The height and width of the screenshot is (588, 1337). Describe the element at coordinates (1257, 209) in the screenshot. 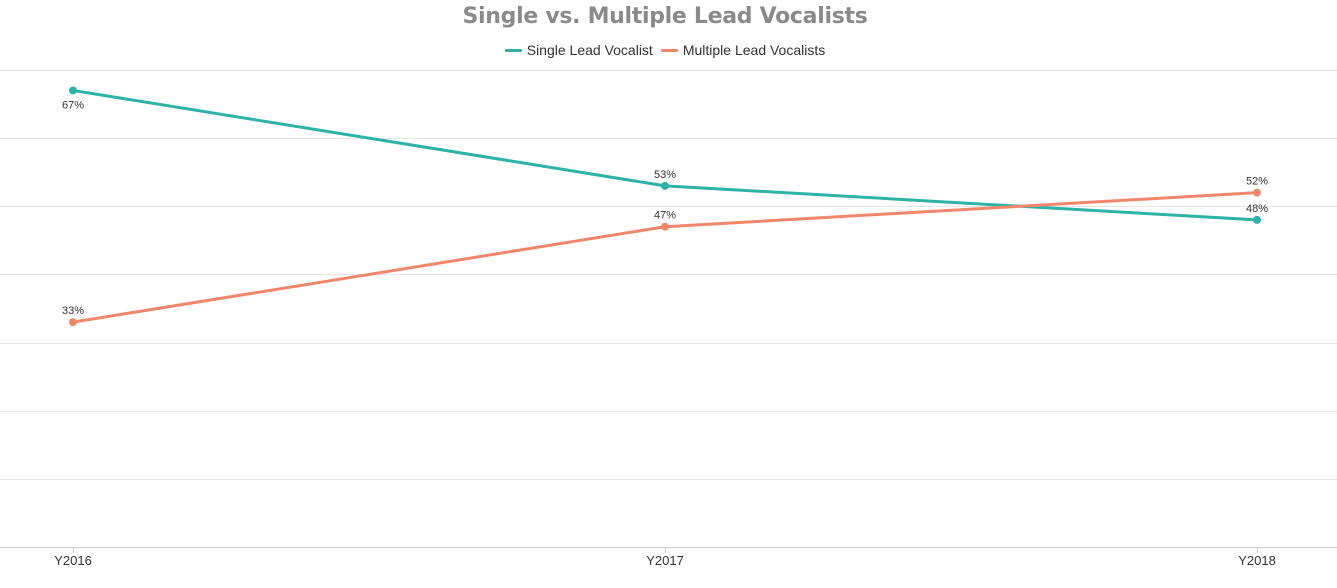

I see `data-label: 48%` at that location.